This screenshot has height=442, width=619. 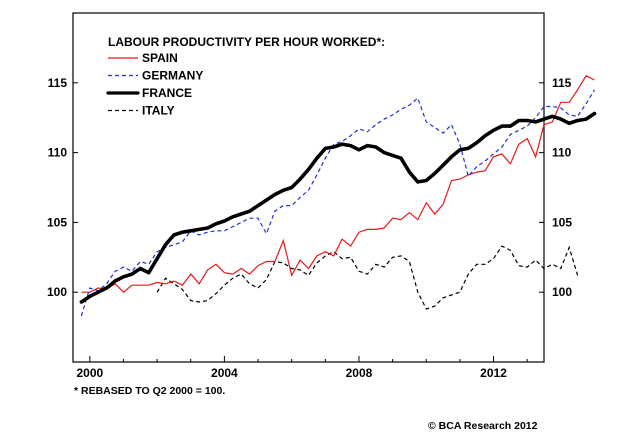 I want to click on legend-label-france: FRANCE, so click(x=167, y=93).